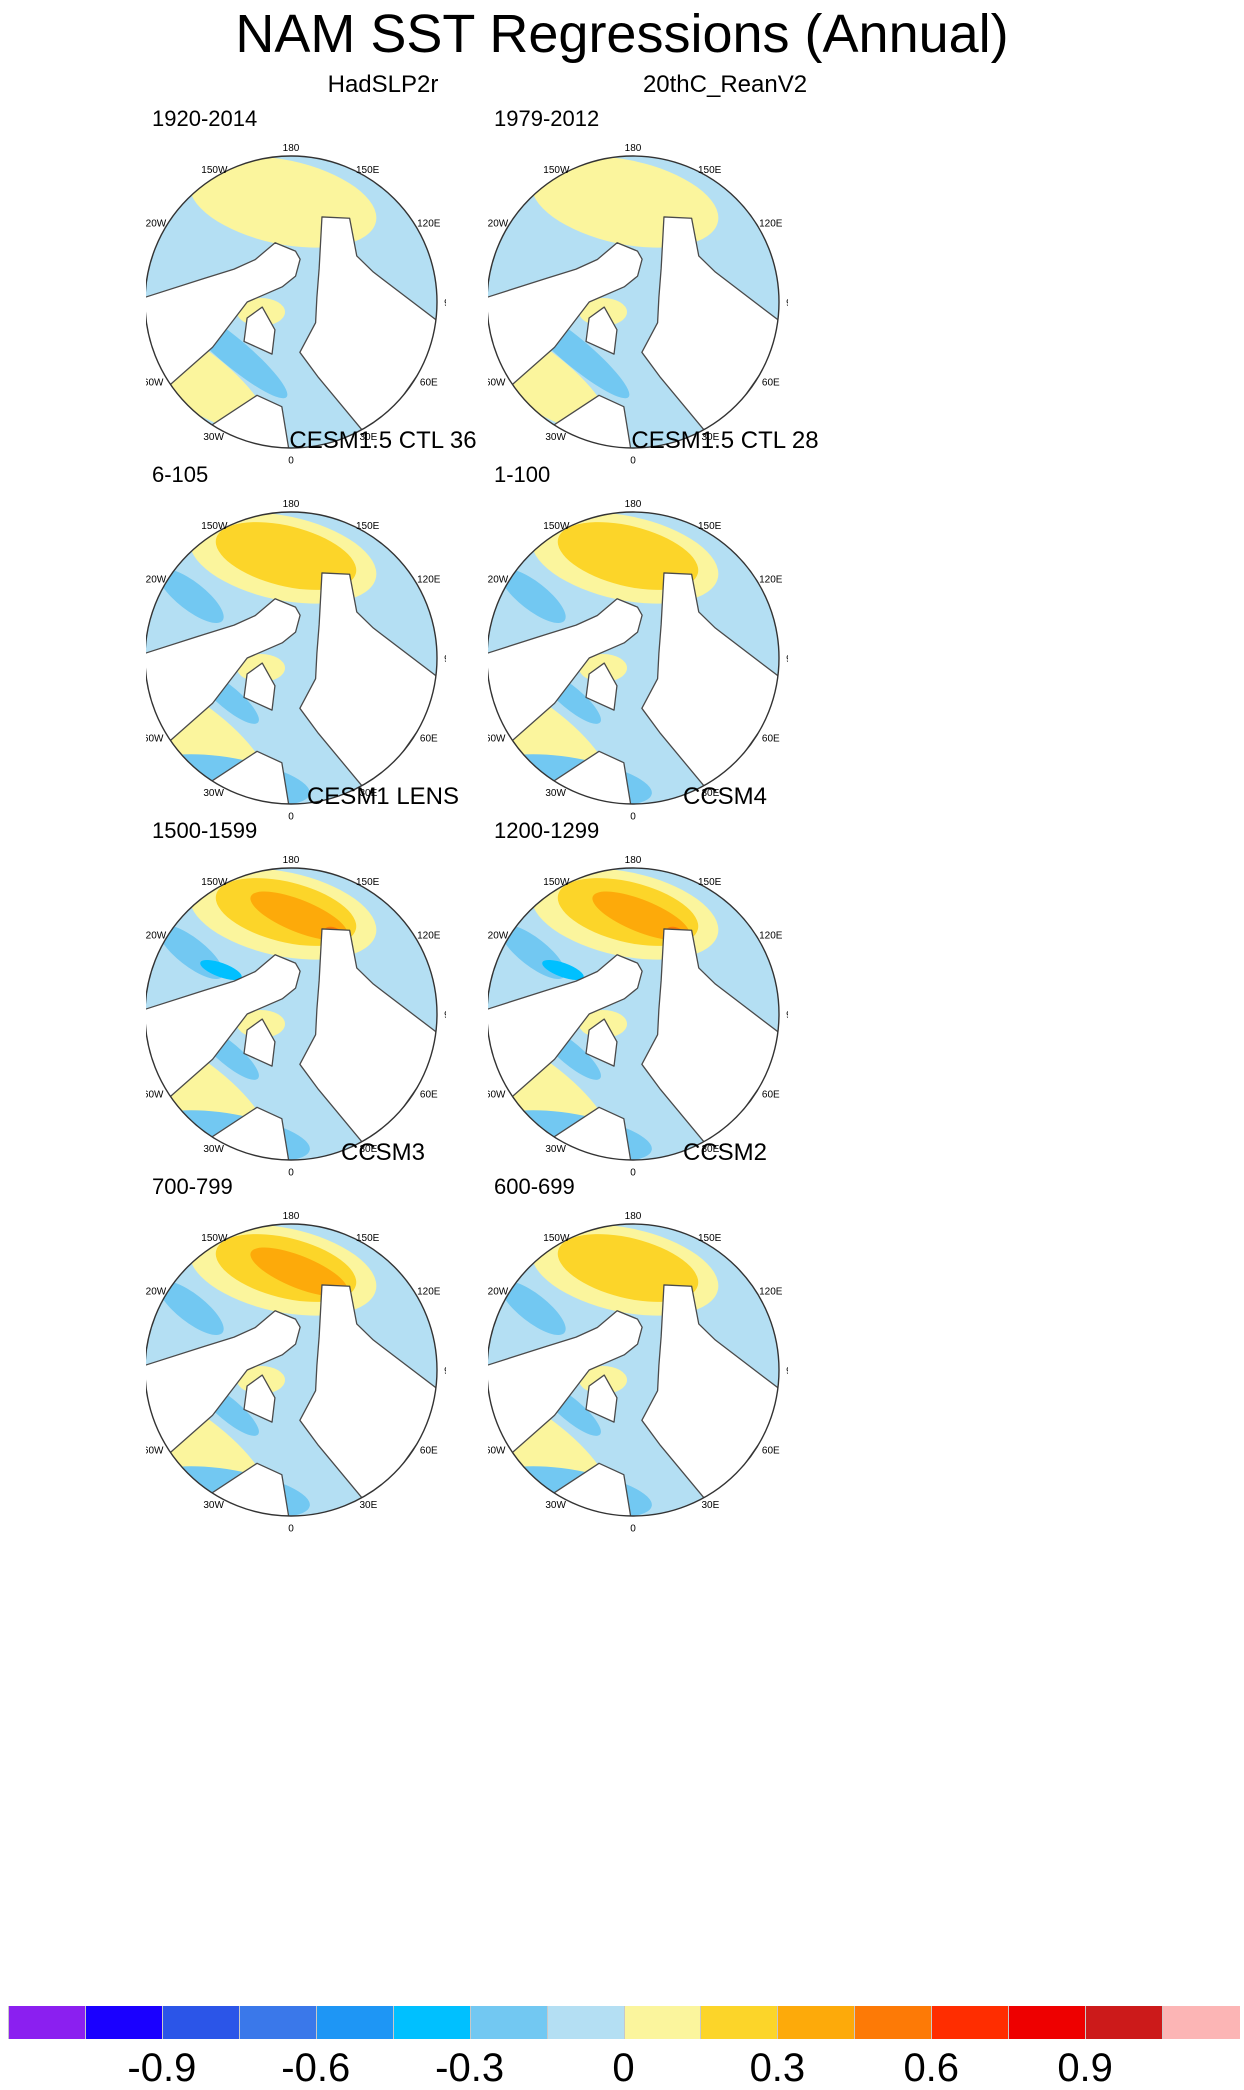 This screenshot has width=1244, height=2090. What do you see at coordinates (205, 830) in the screenshot?
I see `panel-period: 1500-1599` at bounding box center [205, 830].